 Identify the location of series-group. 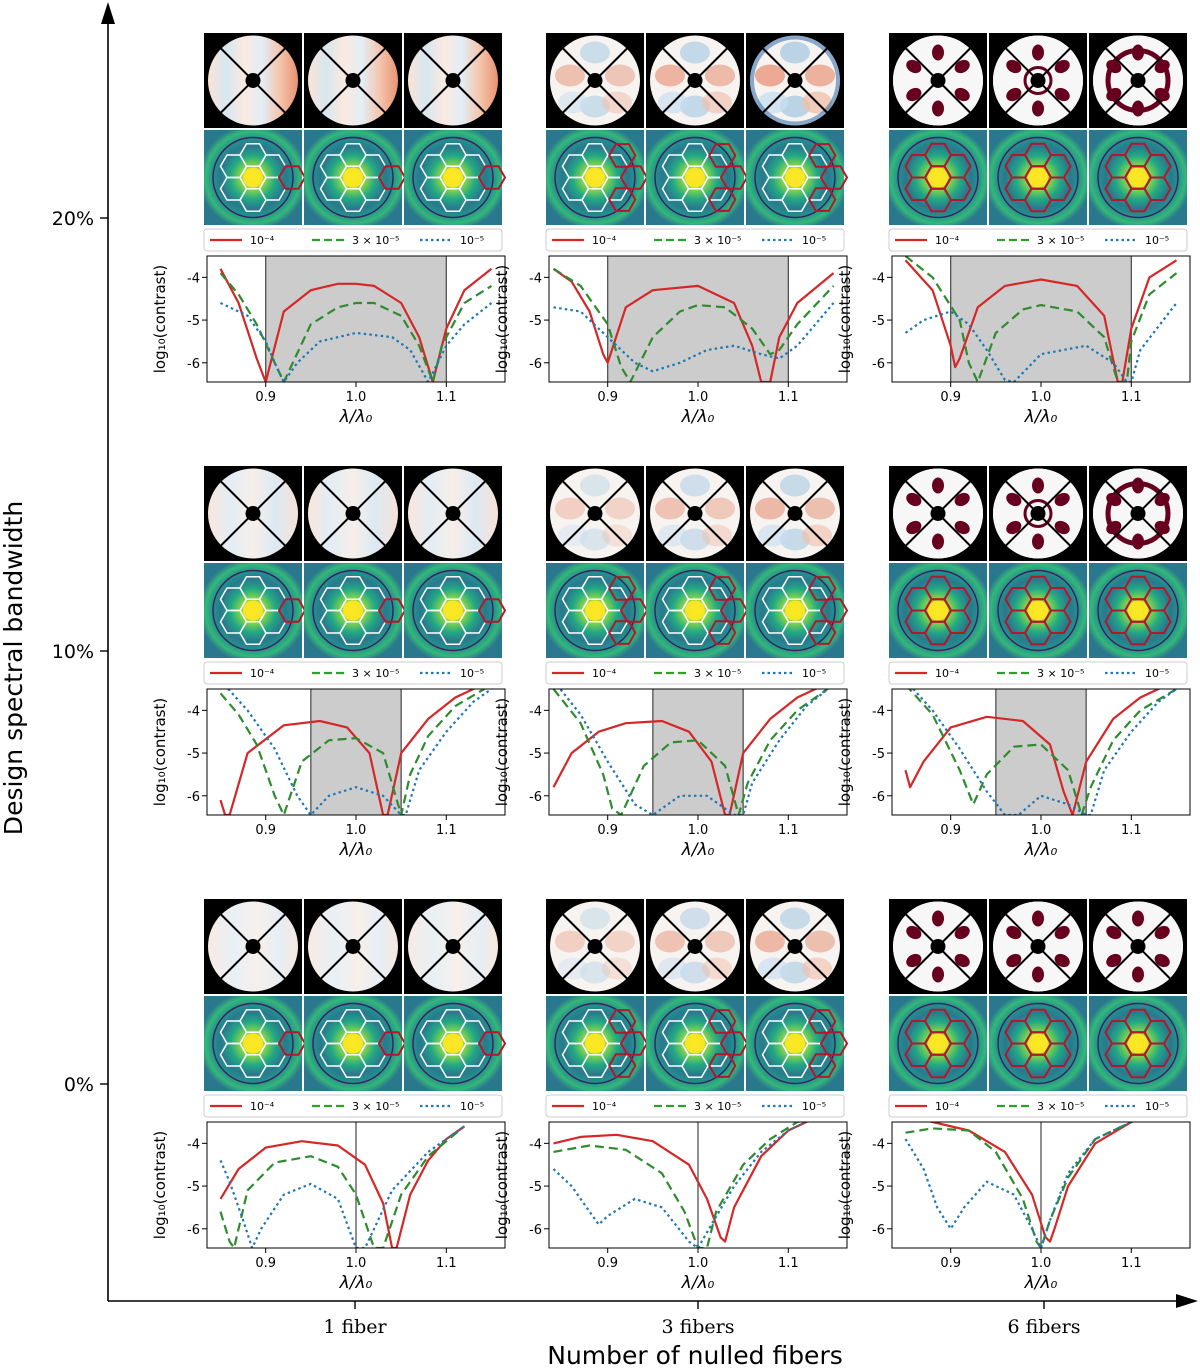
(1041, 319).